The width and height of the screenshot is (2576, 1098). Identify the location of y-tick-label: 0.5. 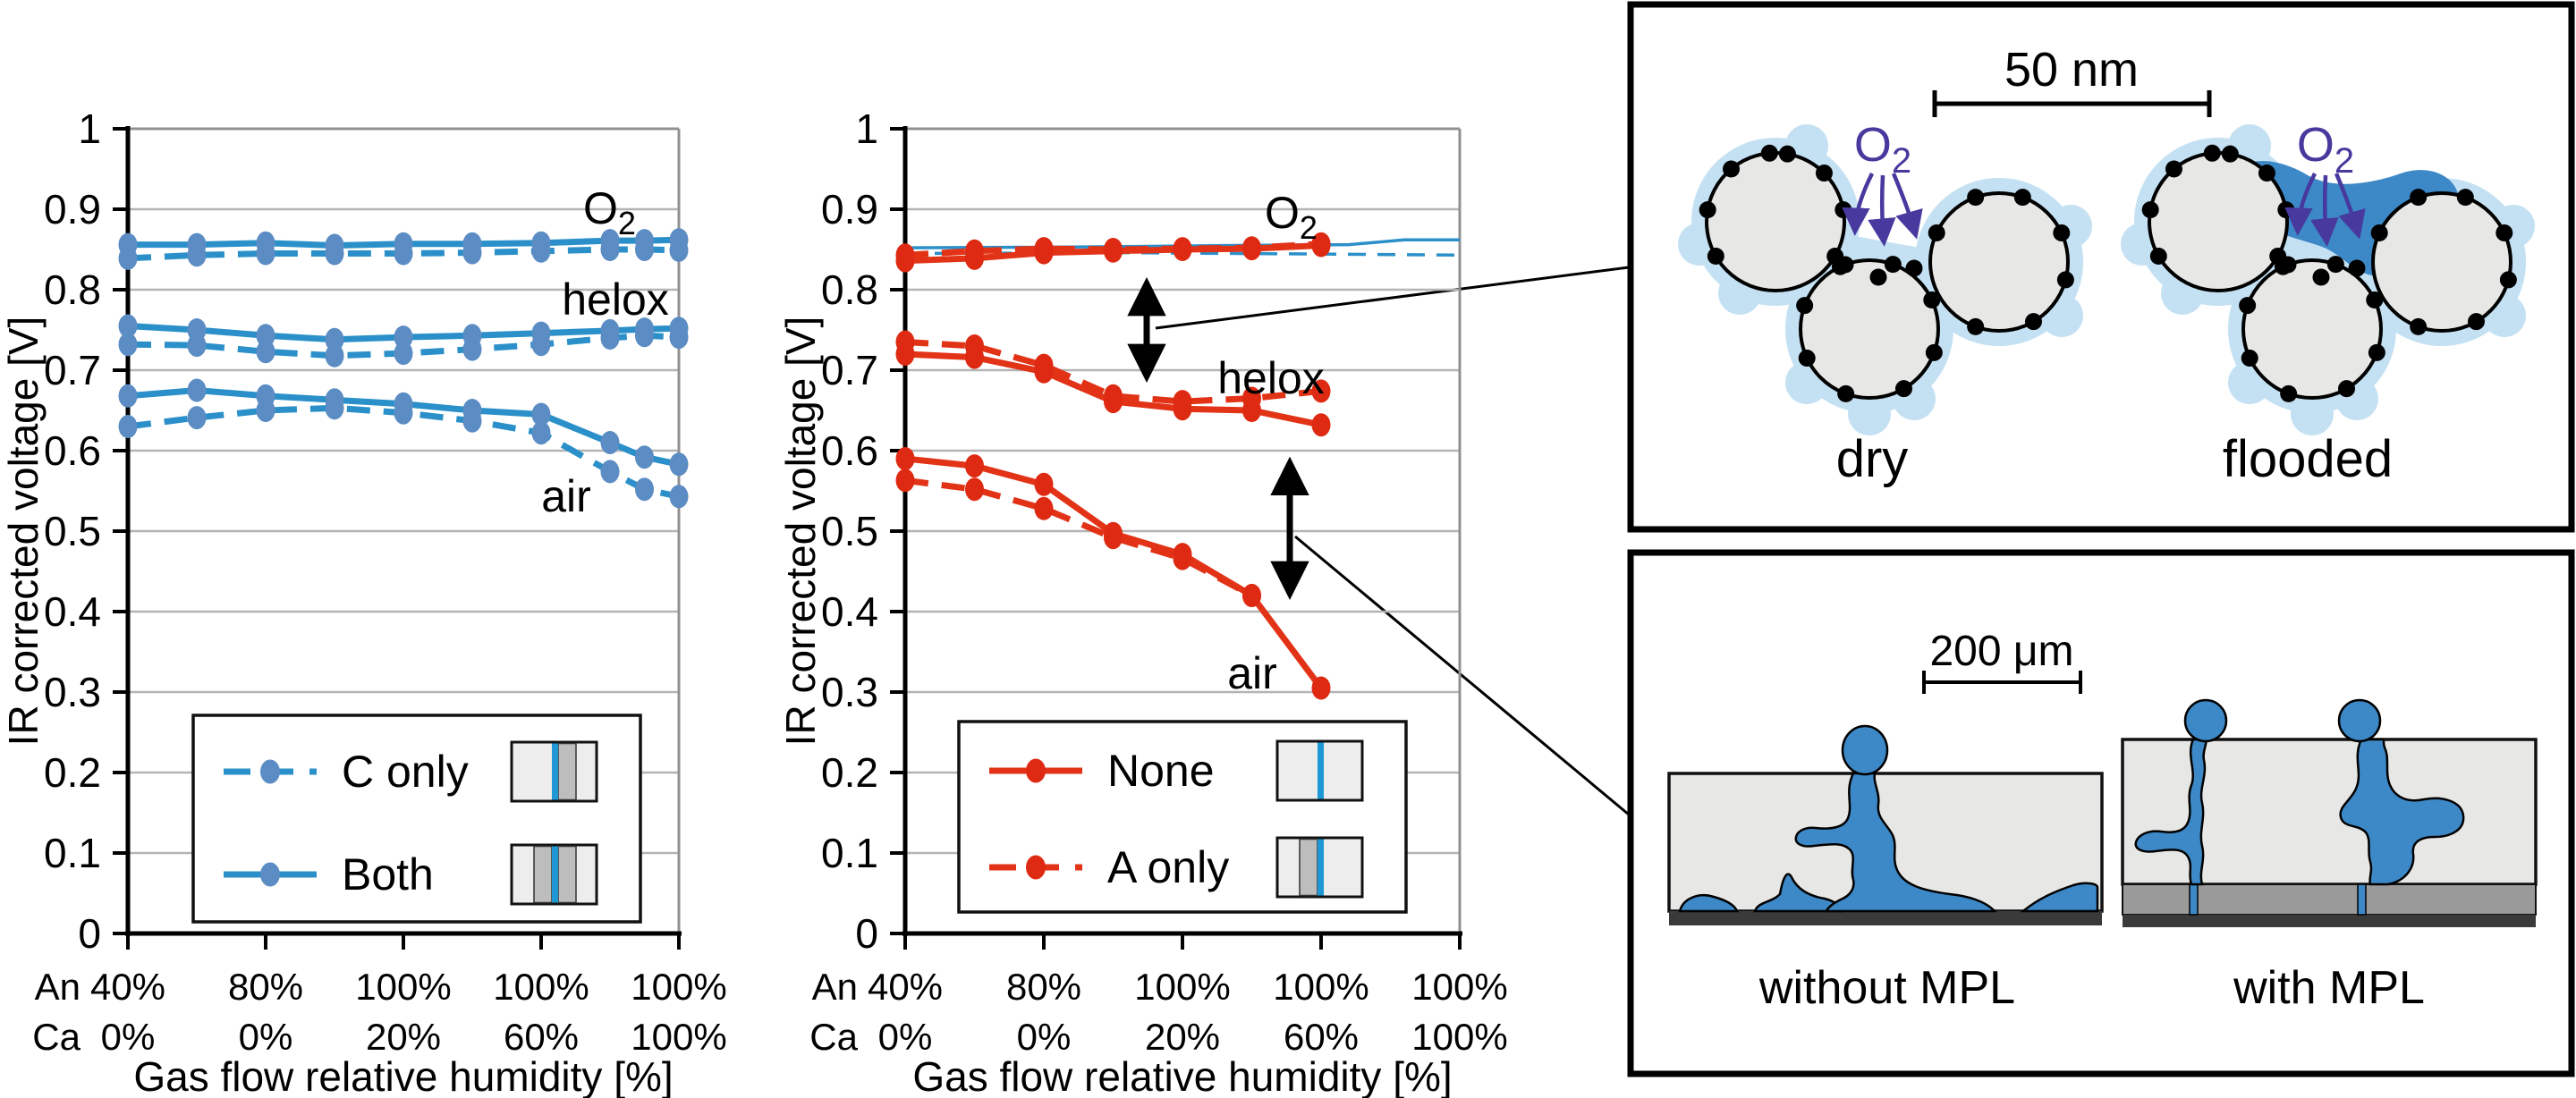
(72, 531).